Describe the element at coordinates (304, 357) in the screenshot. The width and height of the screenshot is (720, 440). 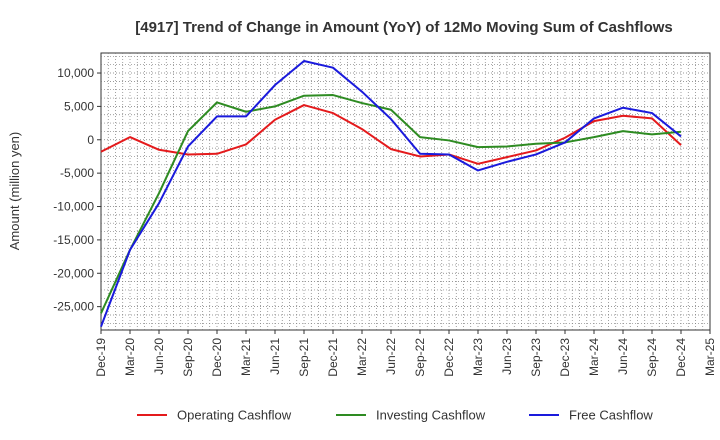
I see `x-tick-label: Sep-21` at that location.